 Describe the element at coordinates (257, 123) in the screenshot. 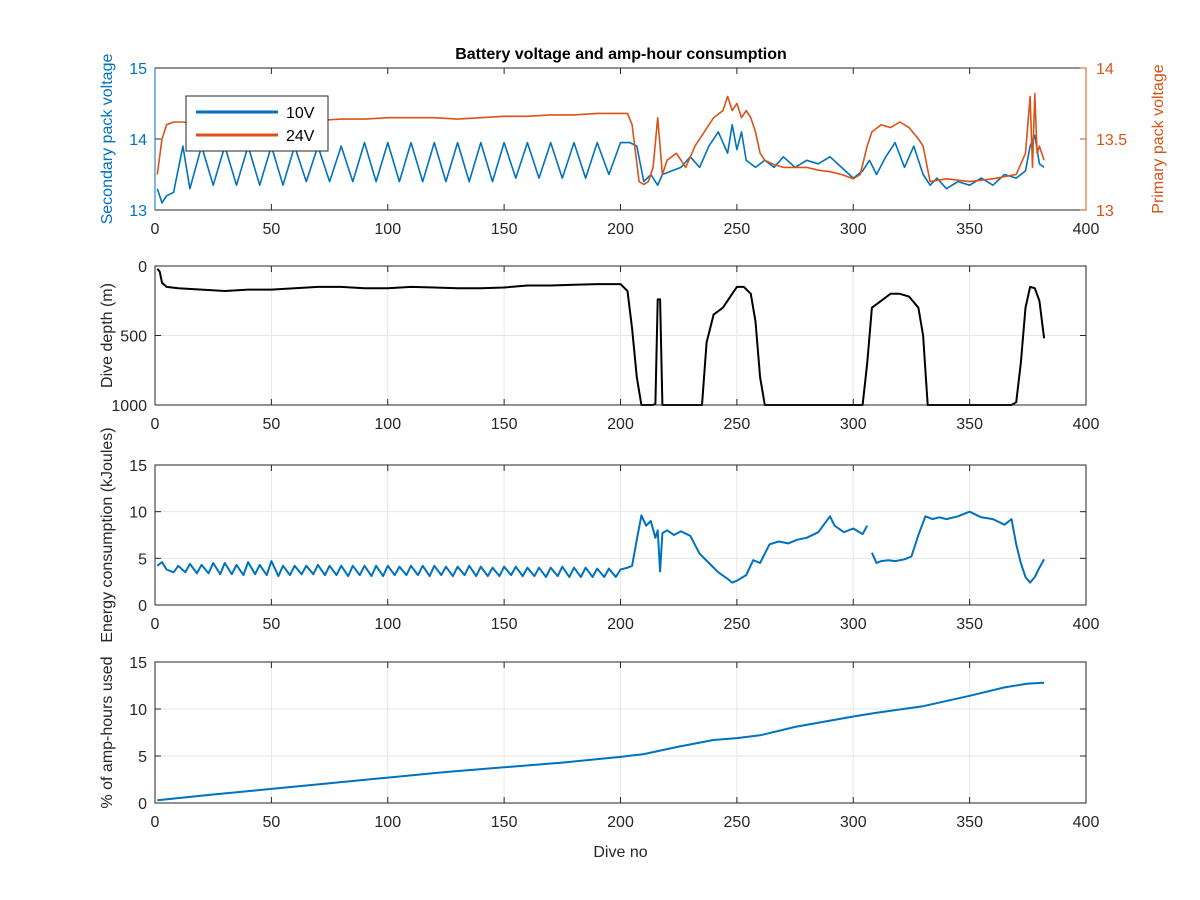

I see `legend-box` at that location.